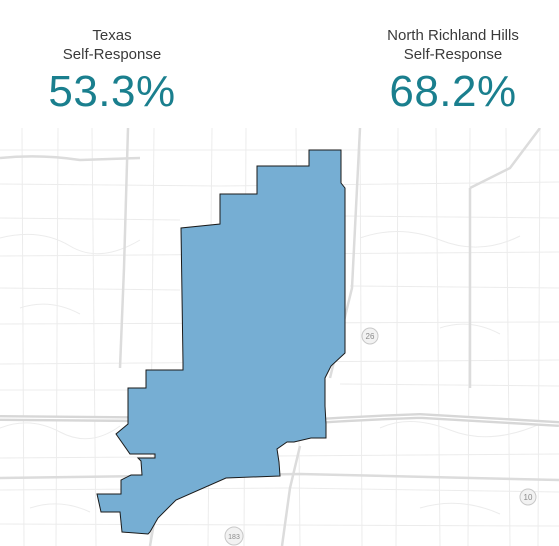 Image resolution: width=559 pixels, height=546 pixels. I want to click on texas-label-line1: Texas, so click(112, 35).